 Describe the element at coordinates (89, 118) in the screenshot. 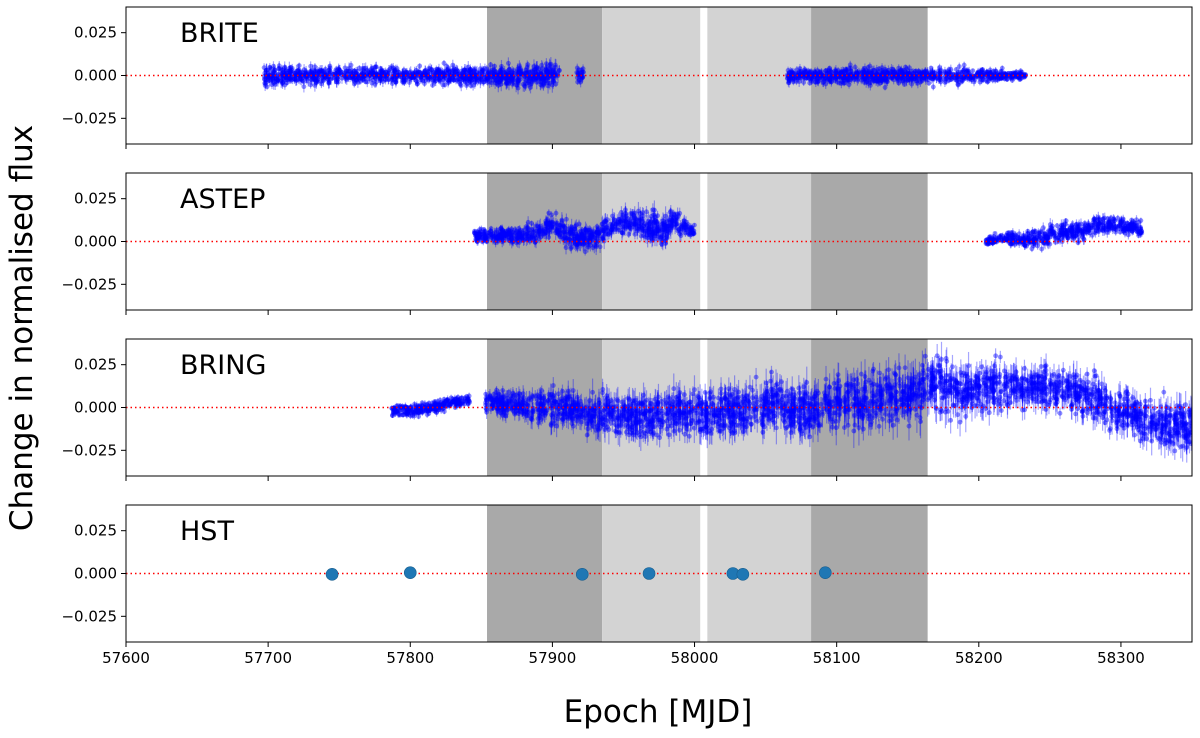

I see `y-tick-label: −0.025` at that location.